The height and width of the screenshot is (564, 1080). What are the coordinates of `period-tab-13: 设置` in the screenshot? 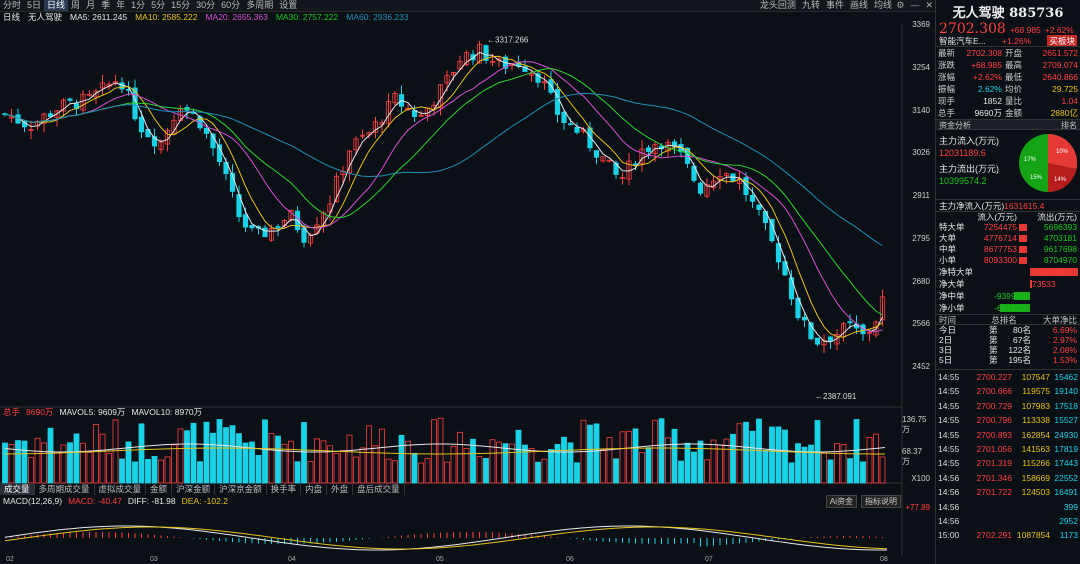 It's located at (288, 5).